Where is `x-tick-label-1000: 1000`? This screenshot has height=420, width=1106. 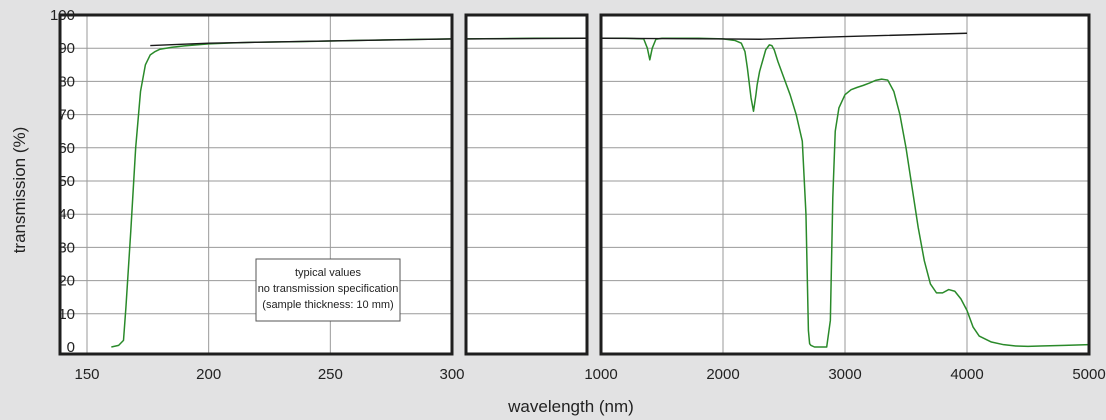 x-tick-label-1000: 1000 is located at coordinates (600, 374).